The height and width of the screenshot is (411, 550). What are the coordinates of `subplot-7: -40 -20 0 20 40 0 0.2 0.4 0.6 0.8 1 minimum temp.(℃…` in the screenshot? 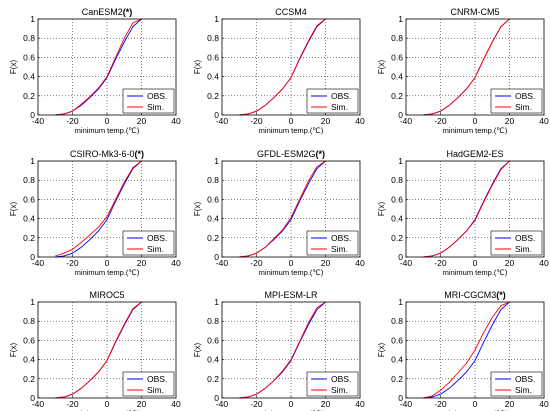 It's located at (279, 350).